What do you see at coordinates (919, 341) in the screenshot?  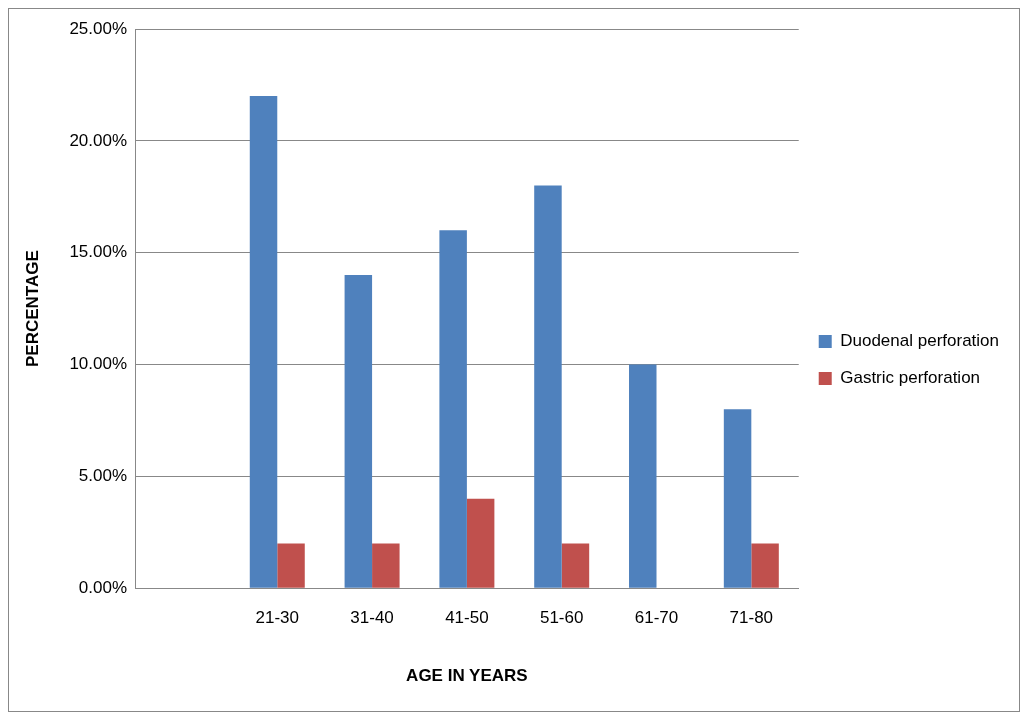 I see `legend-label: Duodenal perforation` at bounding box center [919, 341].